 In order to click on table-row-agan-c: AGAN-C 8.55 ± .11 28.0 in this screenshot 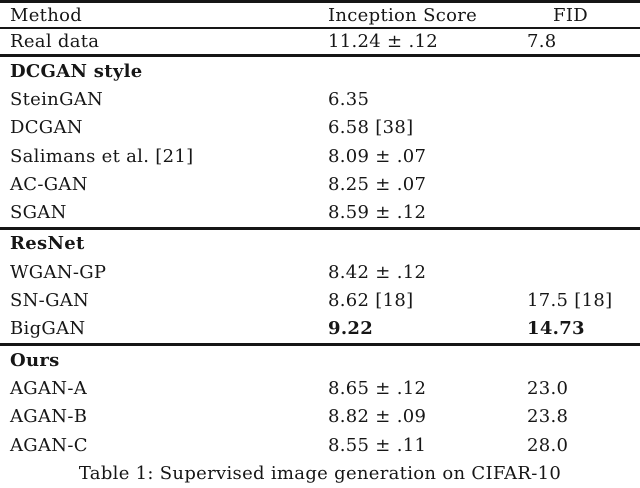, I will do `click(320, 445)`.